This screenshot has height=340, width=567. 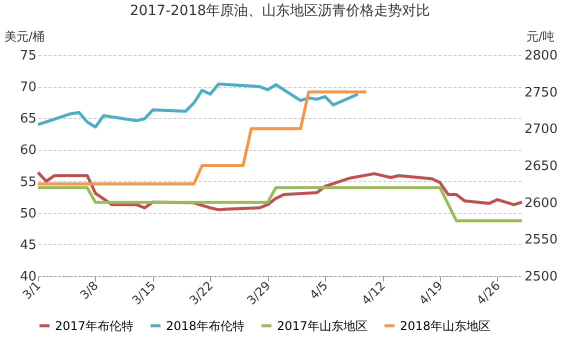 What do you see at coordinates (280, 11) in the screenshot?
I see `chart-title: 2017-2018年原油、山东地区沥青价格走势对比` at bounding box center [280, 11].